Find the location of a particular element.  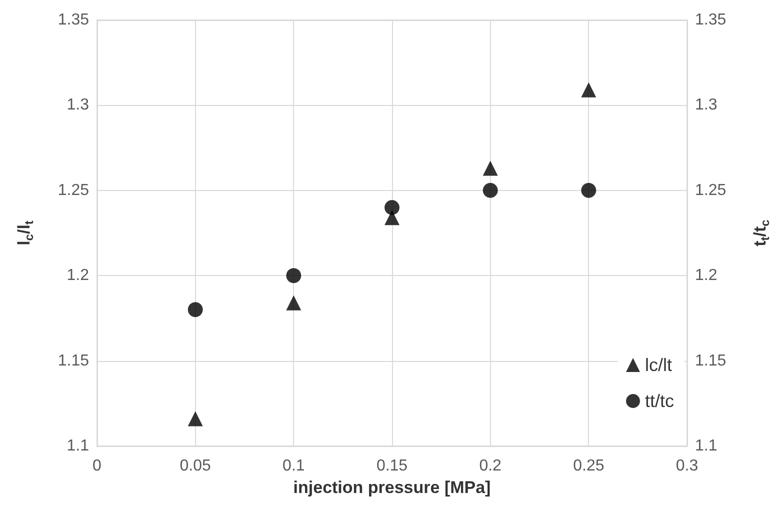

y2-tick-label: 1.25 is located at coordinates (710, 190).